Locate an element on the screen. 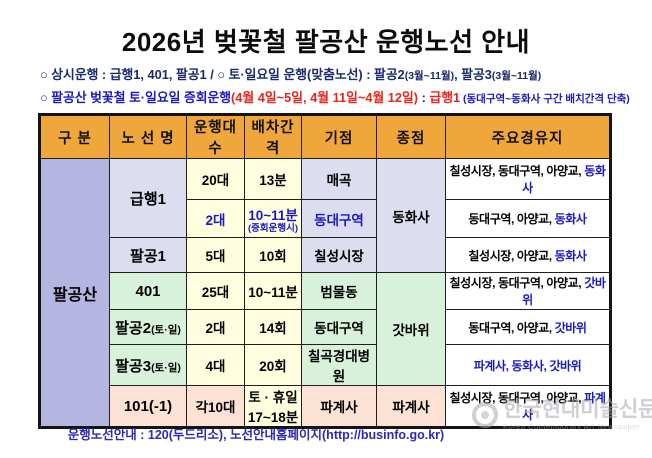 The image size is (652, 458). cell-interval: 토 · 휴일 17~18분 is located at coordinates (273, 406).